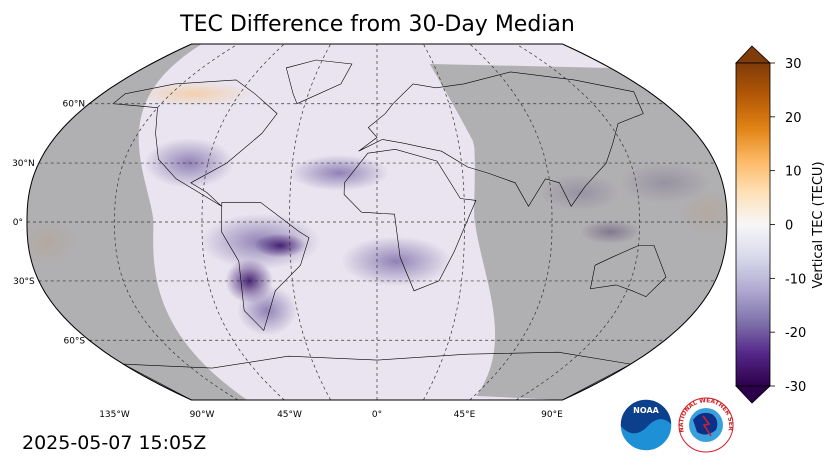  I want to click on timestamp: 2025-05-07 15:05Z, so click(114, 443).